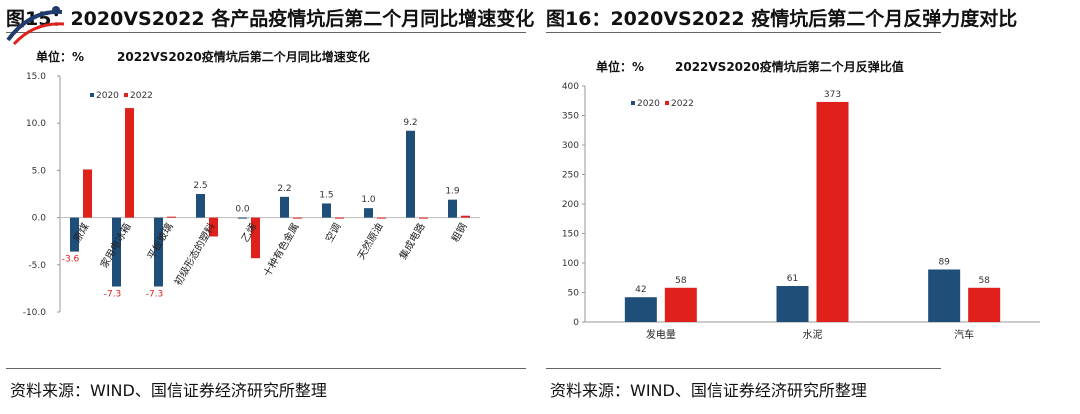  I want to click on right-legend-swatch-2020, so click(633, 103).